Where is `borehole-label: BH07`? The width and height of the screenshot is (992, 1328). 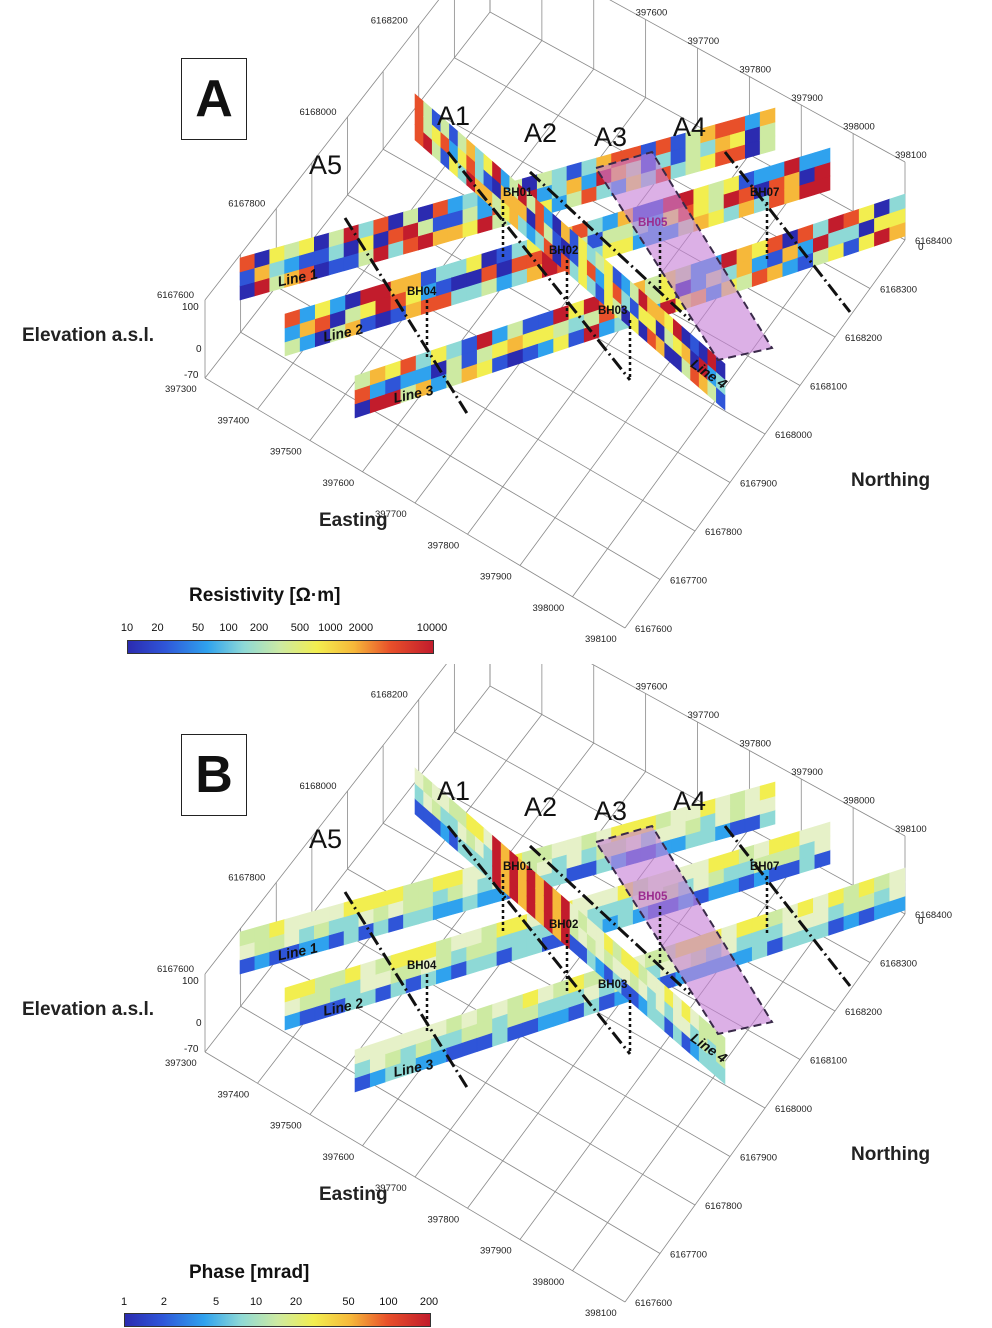
borehole-label: BH07 is located at coordinates (764, 867).